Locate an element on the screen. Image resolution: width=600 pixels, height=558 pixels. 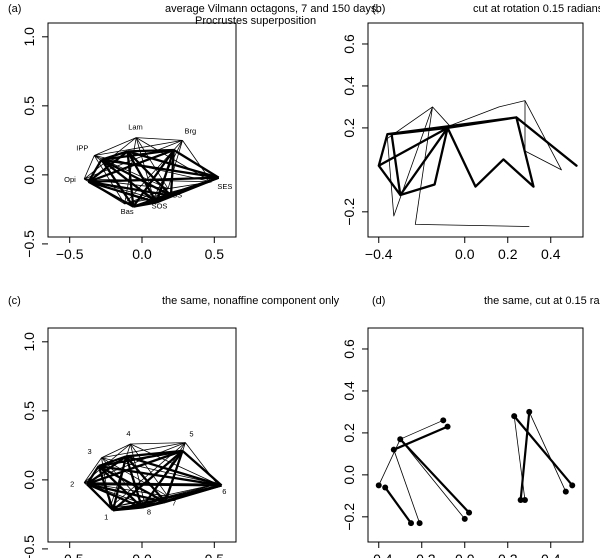
landmark-label: 3 is located at coordinates (90, 451).